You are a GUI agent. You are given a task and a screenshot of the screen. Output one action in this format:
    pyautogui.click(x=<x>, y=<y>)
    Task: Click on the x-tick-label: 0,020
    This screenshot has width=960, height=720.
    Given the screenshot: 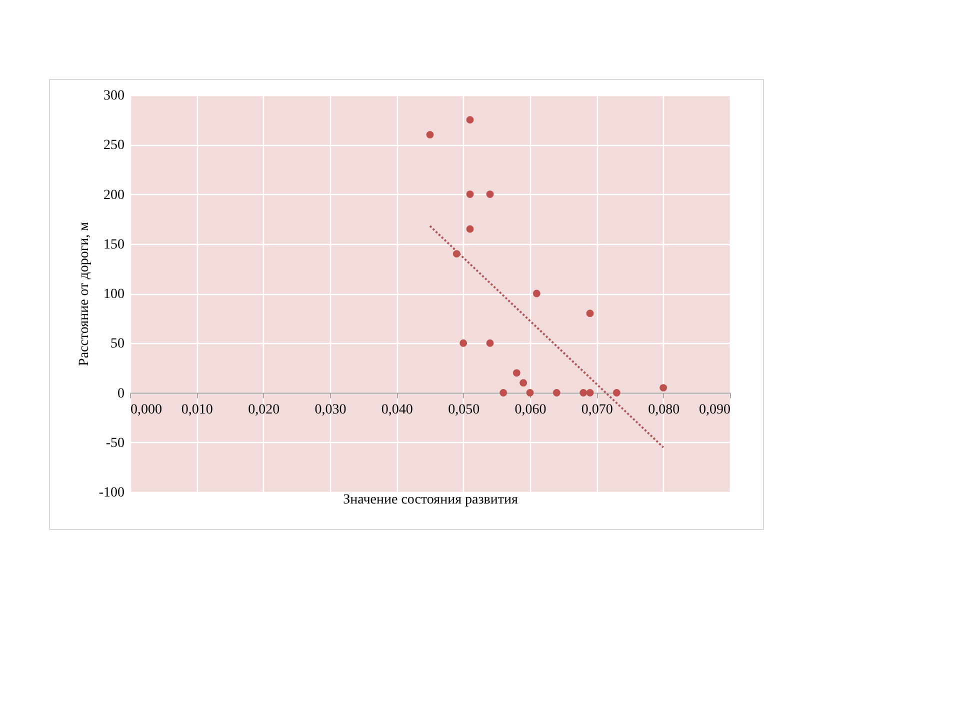 What is the action you would take?
    pyautogui.click(x=264, y=410)
    